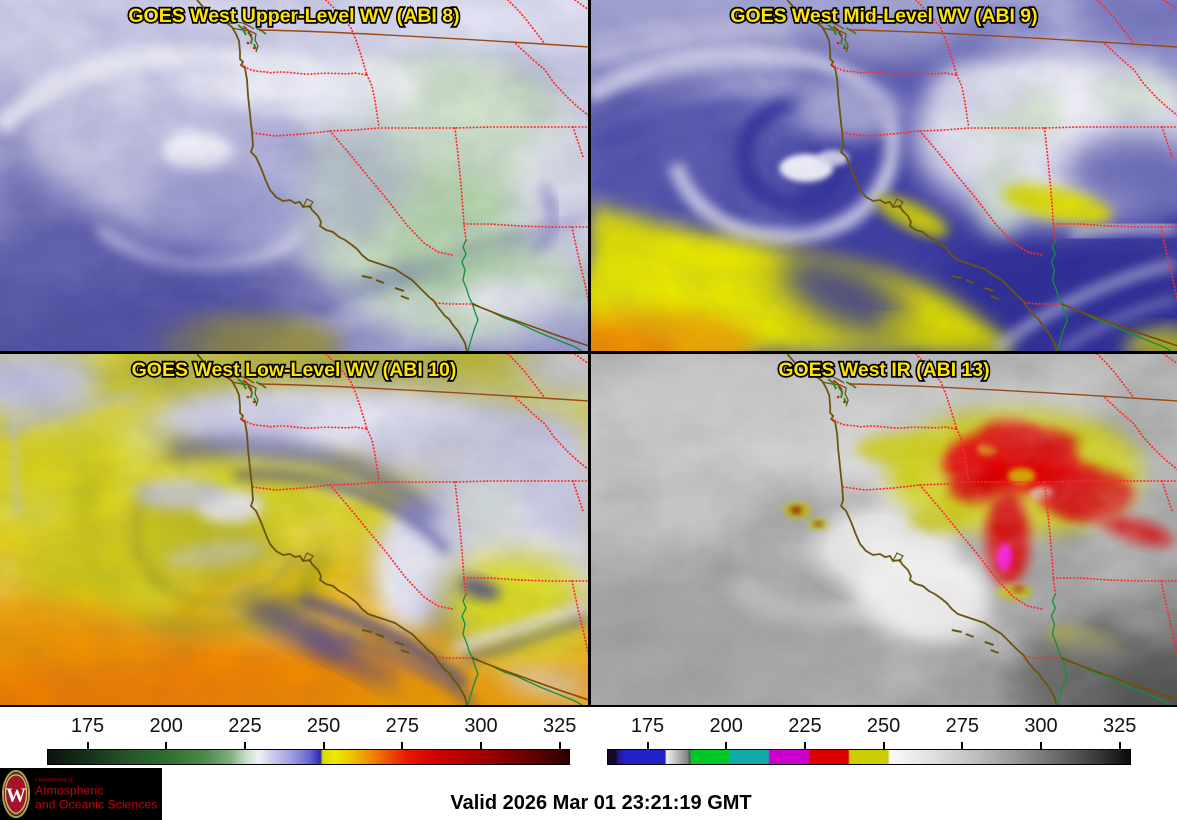  What do you see at coordinates (54, 781) in the screenshot?
I see `svg-text: Department of` at bounding box center [54, 781].